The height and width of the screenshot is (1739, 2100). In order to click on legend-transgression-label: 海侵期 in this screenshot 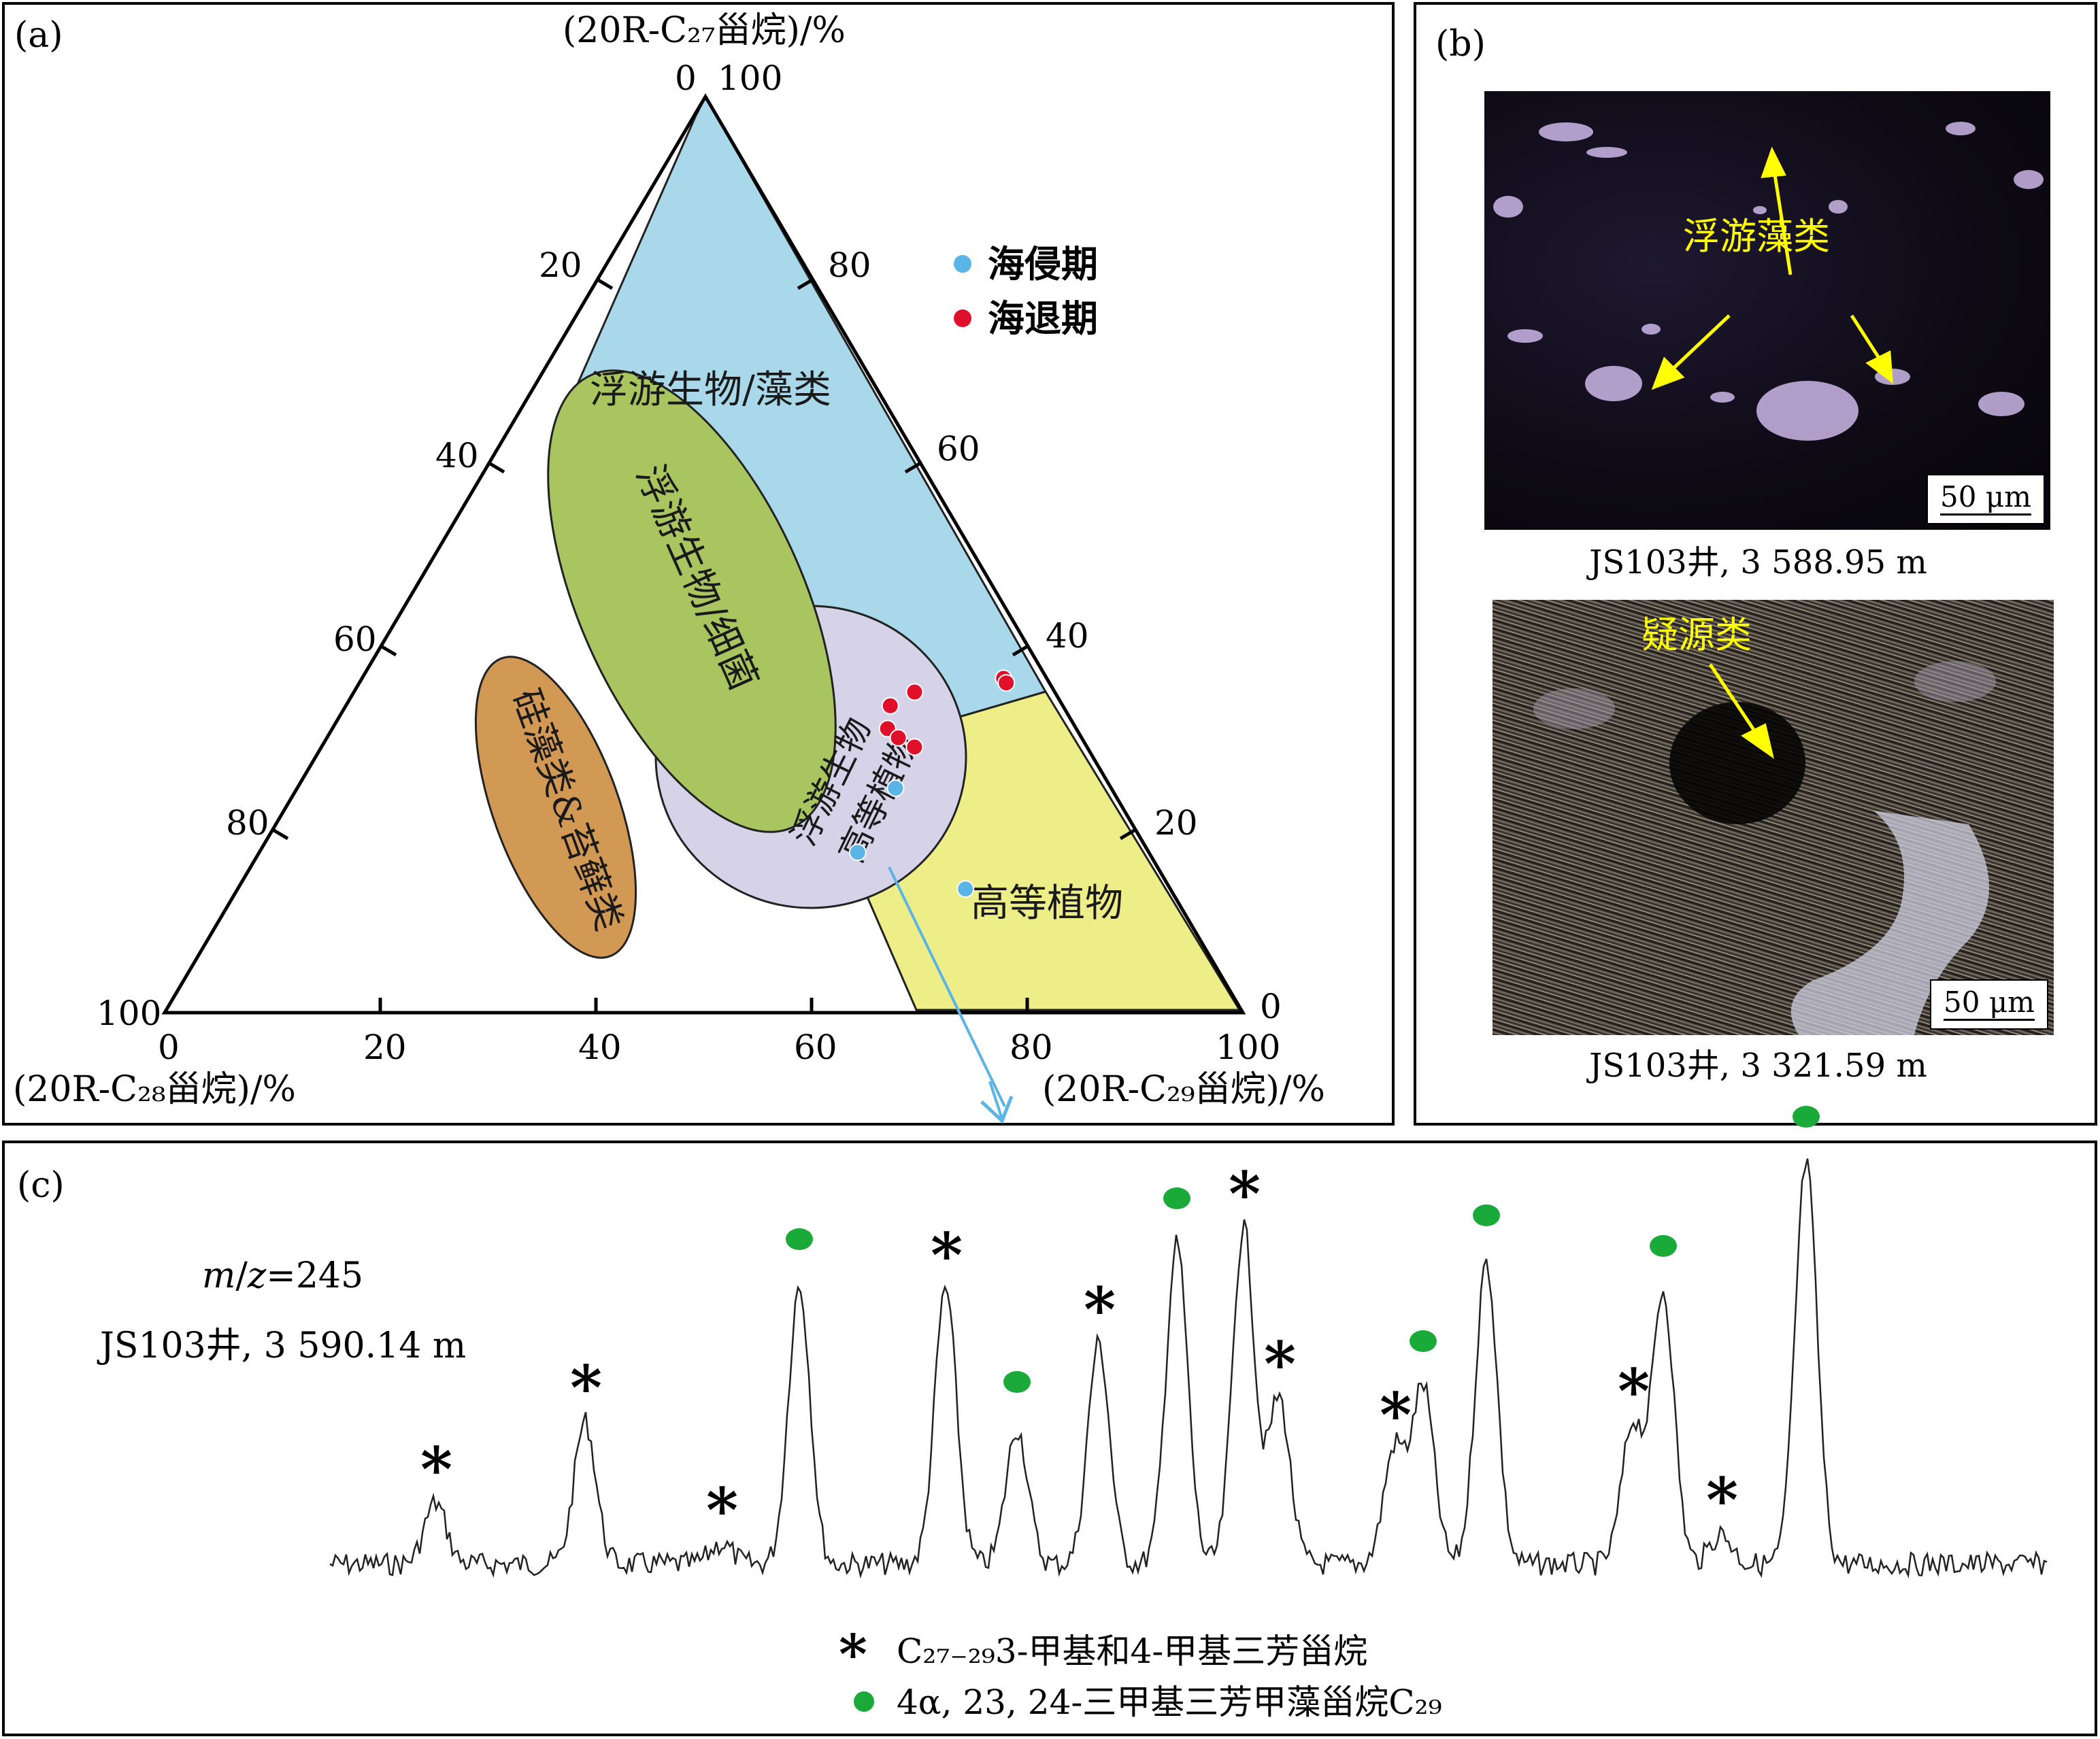, I will do `click(1043, 264)`.